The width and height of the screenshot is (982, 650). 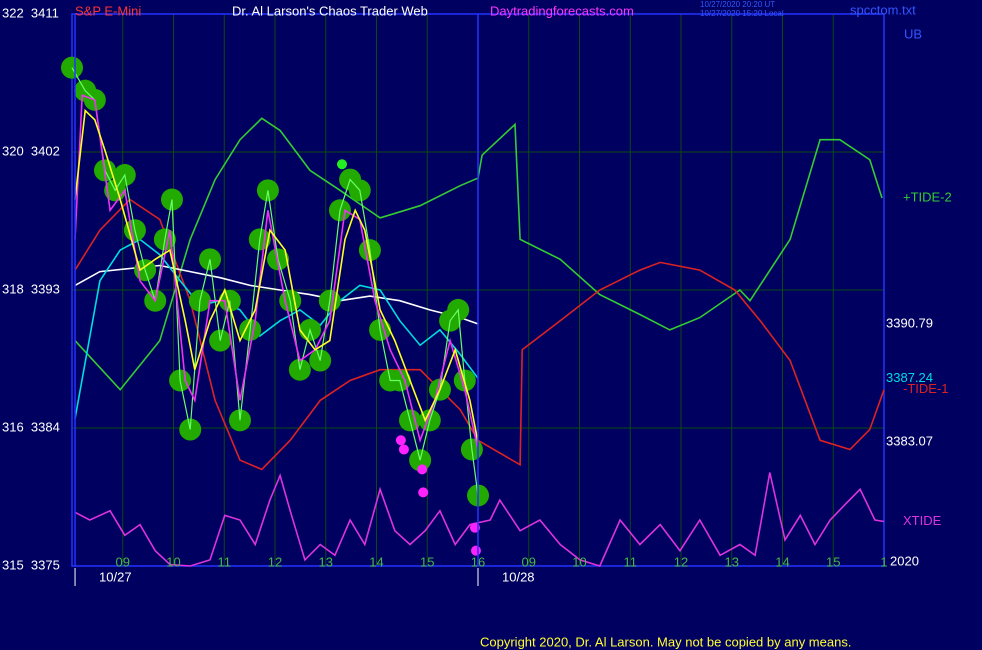 What do you see at coordinates (883, 561) in the screenshot?
I see `x-tick-label: 1` at bounding box center [883, 561].